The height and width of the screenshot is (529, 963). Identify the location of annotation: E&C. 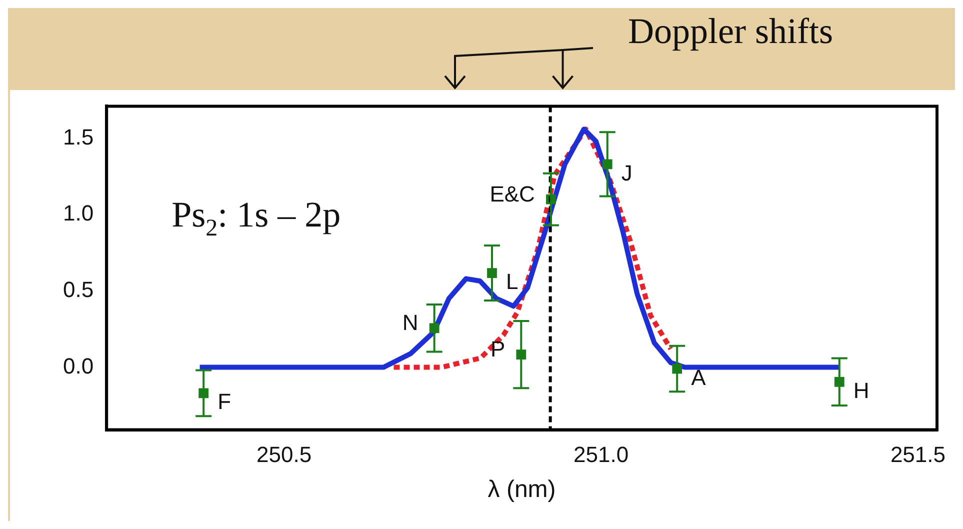
(513, 193).